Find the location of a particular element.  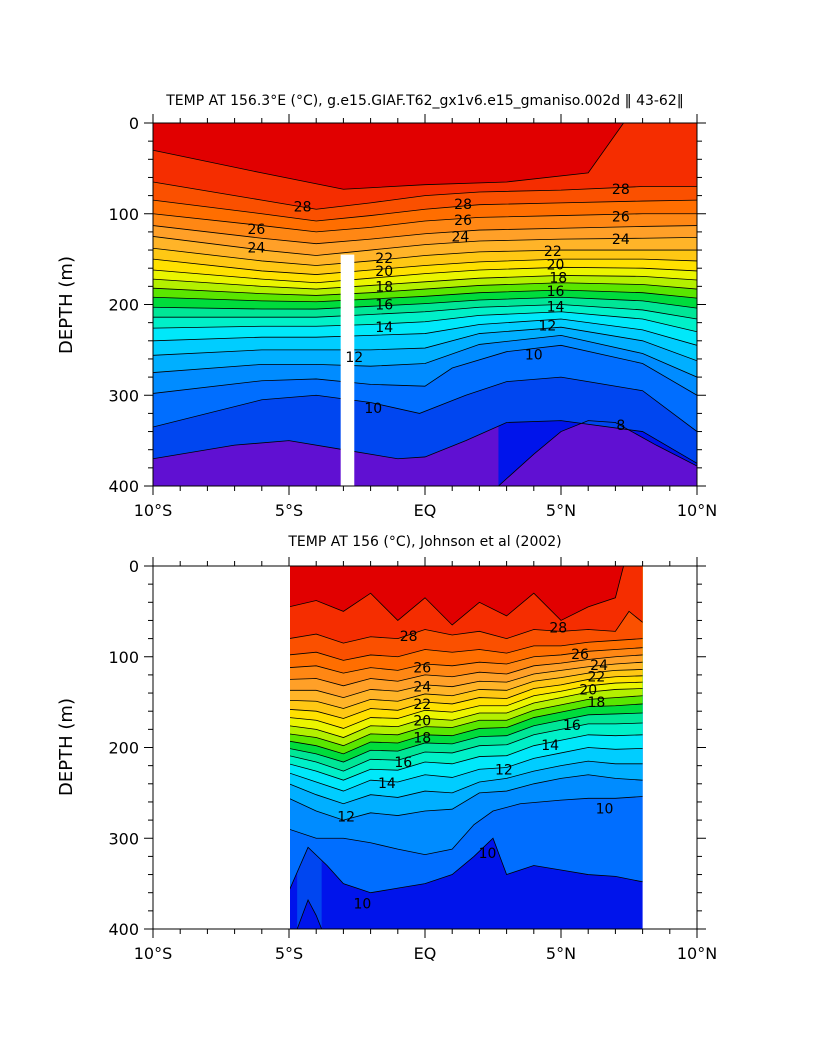

y-axis-label: DEPTH (m) is located at coordinates (66, 747).